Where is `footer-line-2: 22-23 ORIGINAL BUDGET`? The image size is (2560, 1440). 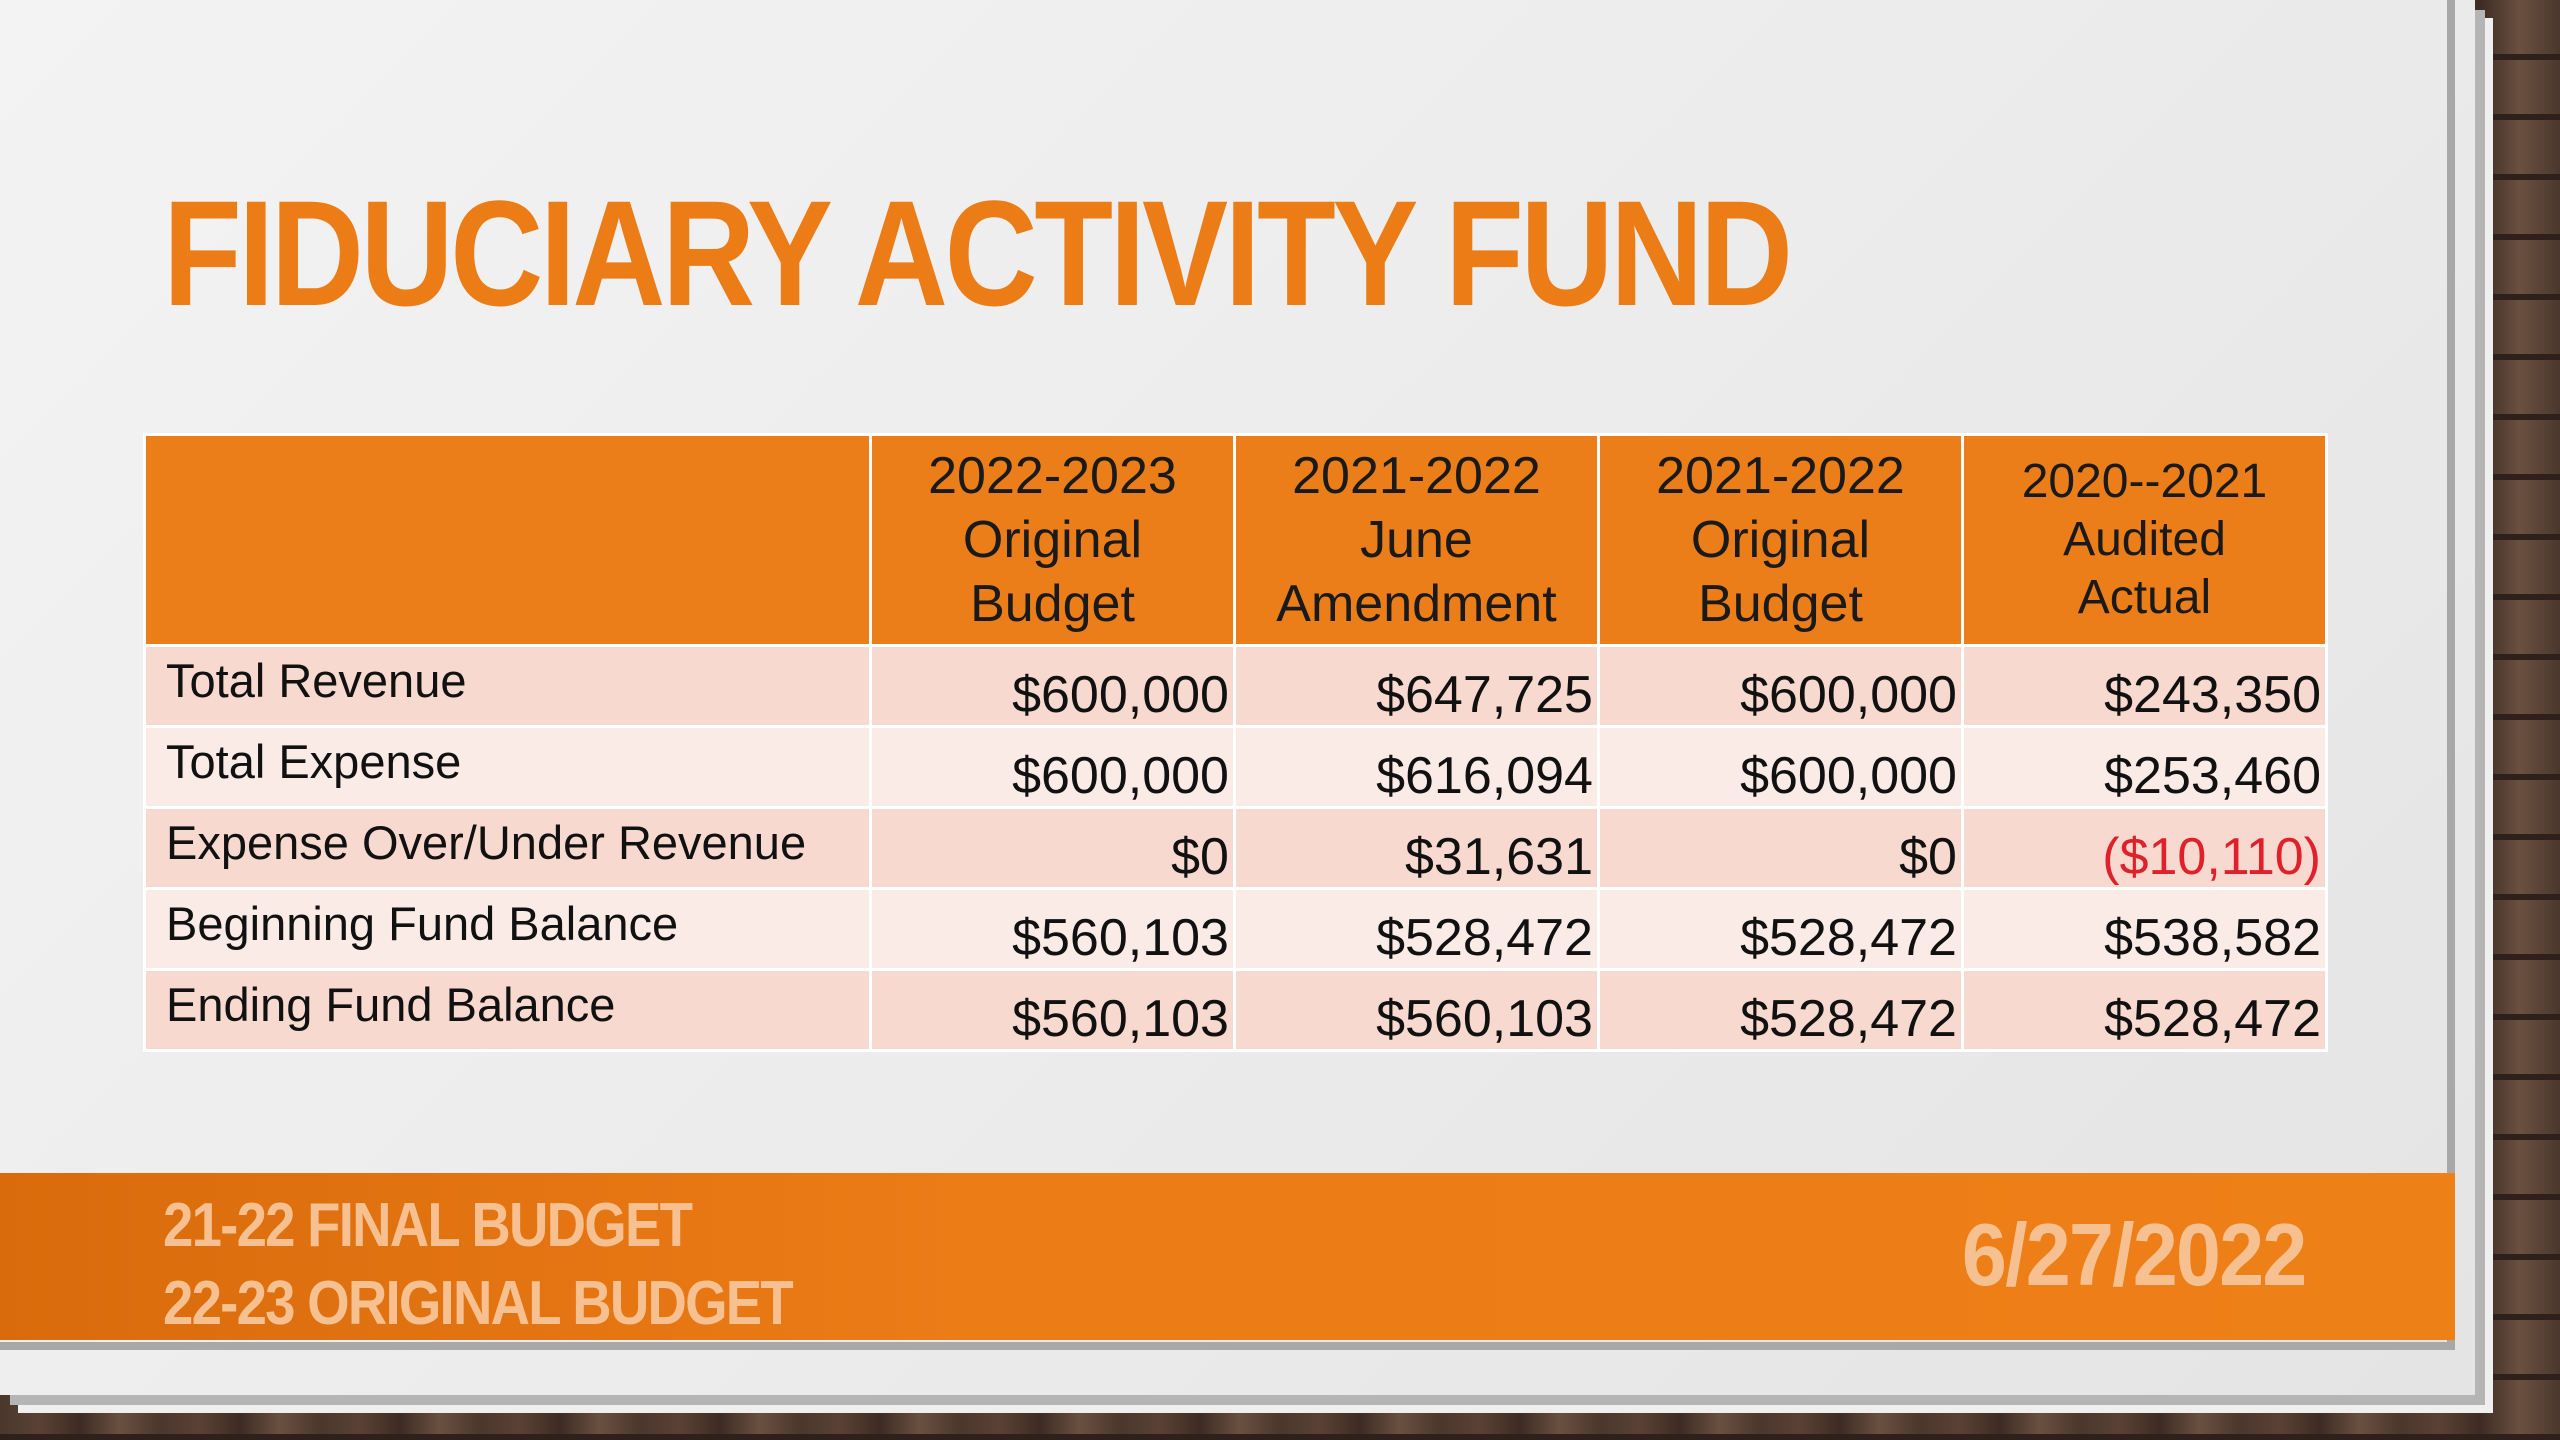
footer-line-2: 22-23 ORIGINAL BUDGET is located at coordinates (478, 1303).